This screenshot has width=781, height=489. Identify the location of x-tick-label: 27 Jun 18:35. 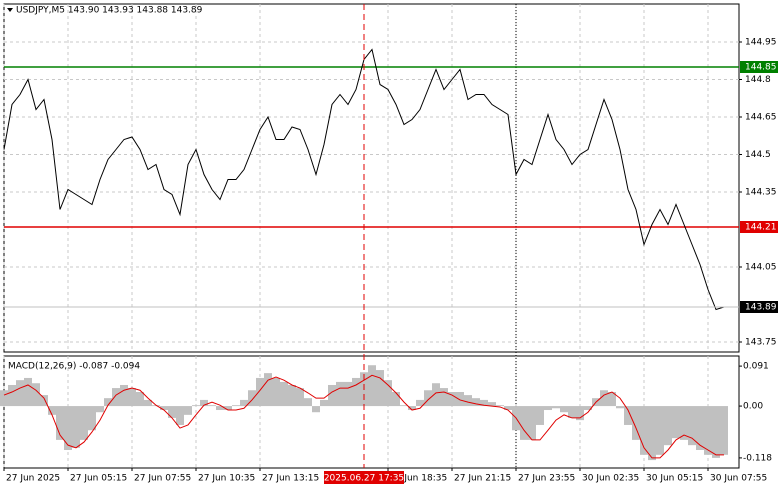
(418, 479).